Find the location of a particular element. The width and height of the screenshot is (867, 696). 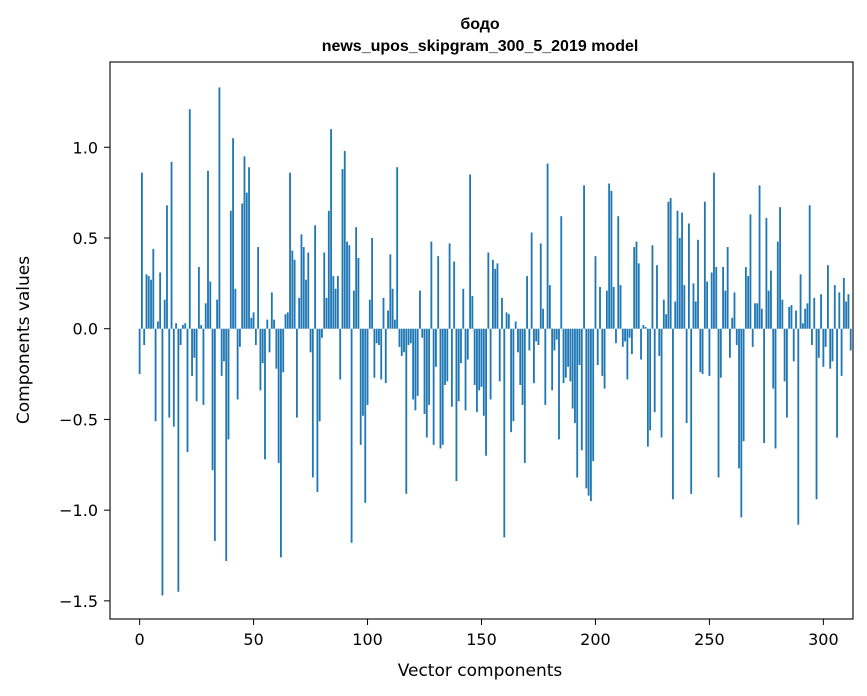

y-tick-label: 1.0 is located at coordinates (85, 147).